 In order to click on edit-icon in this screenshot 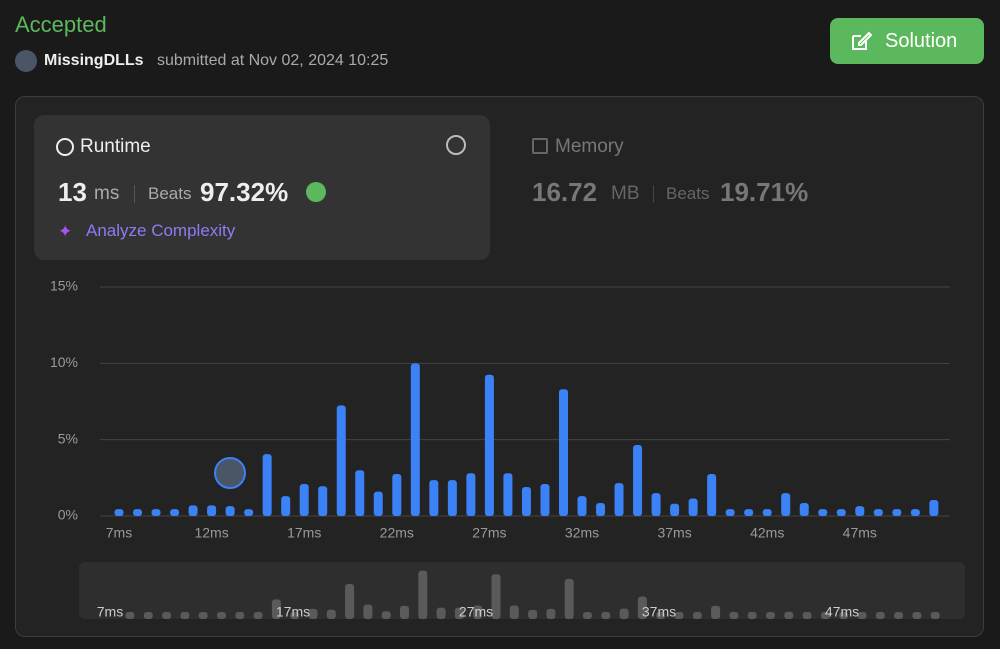, I will do `click(862, 40)`.